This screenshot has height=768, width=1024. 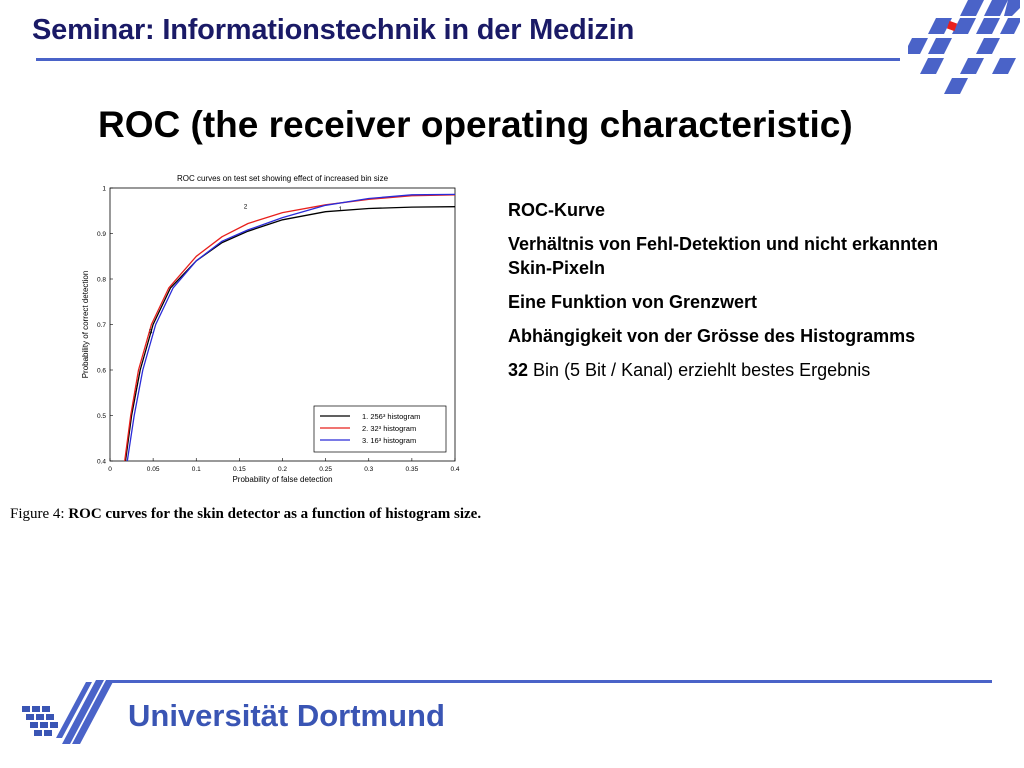 I want to click on x-tick-label: 0.4, so click(x=454, y=469).